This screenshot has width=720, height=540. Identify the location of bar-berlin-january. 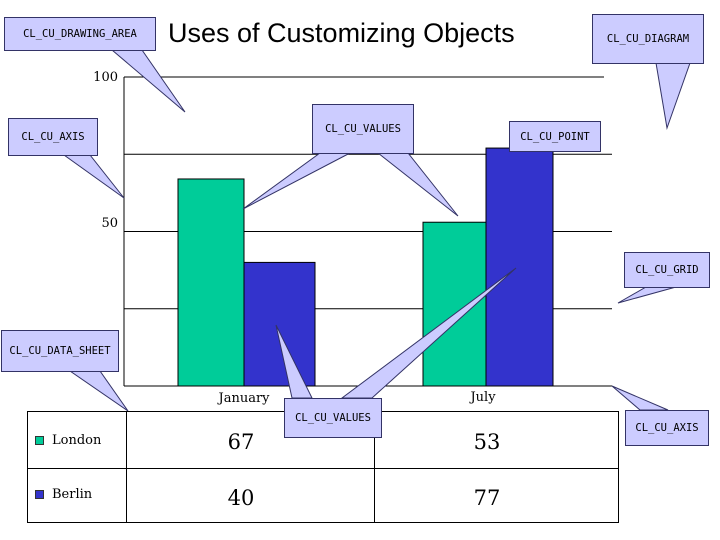
(279, 324).